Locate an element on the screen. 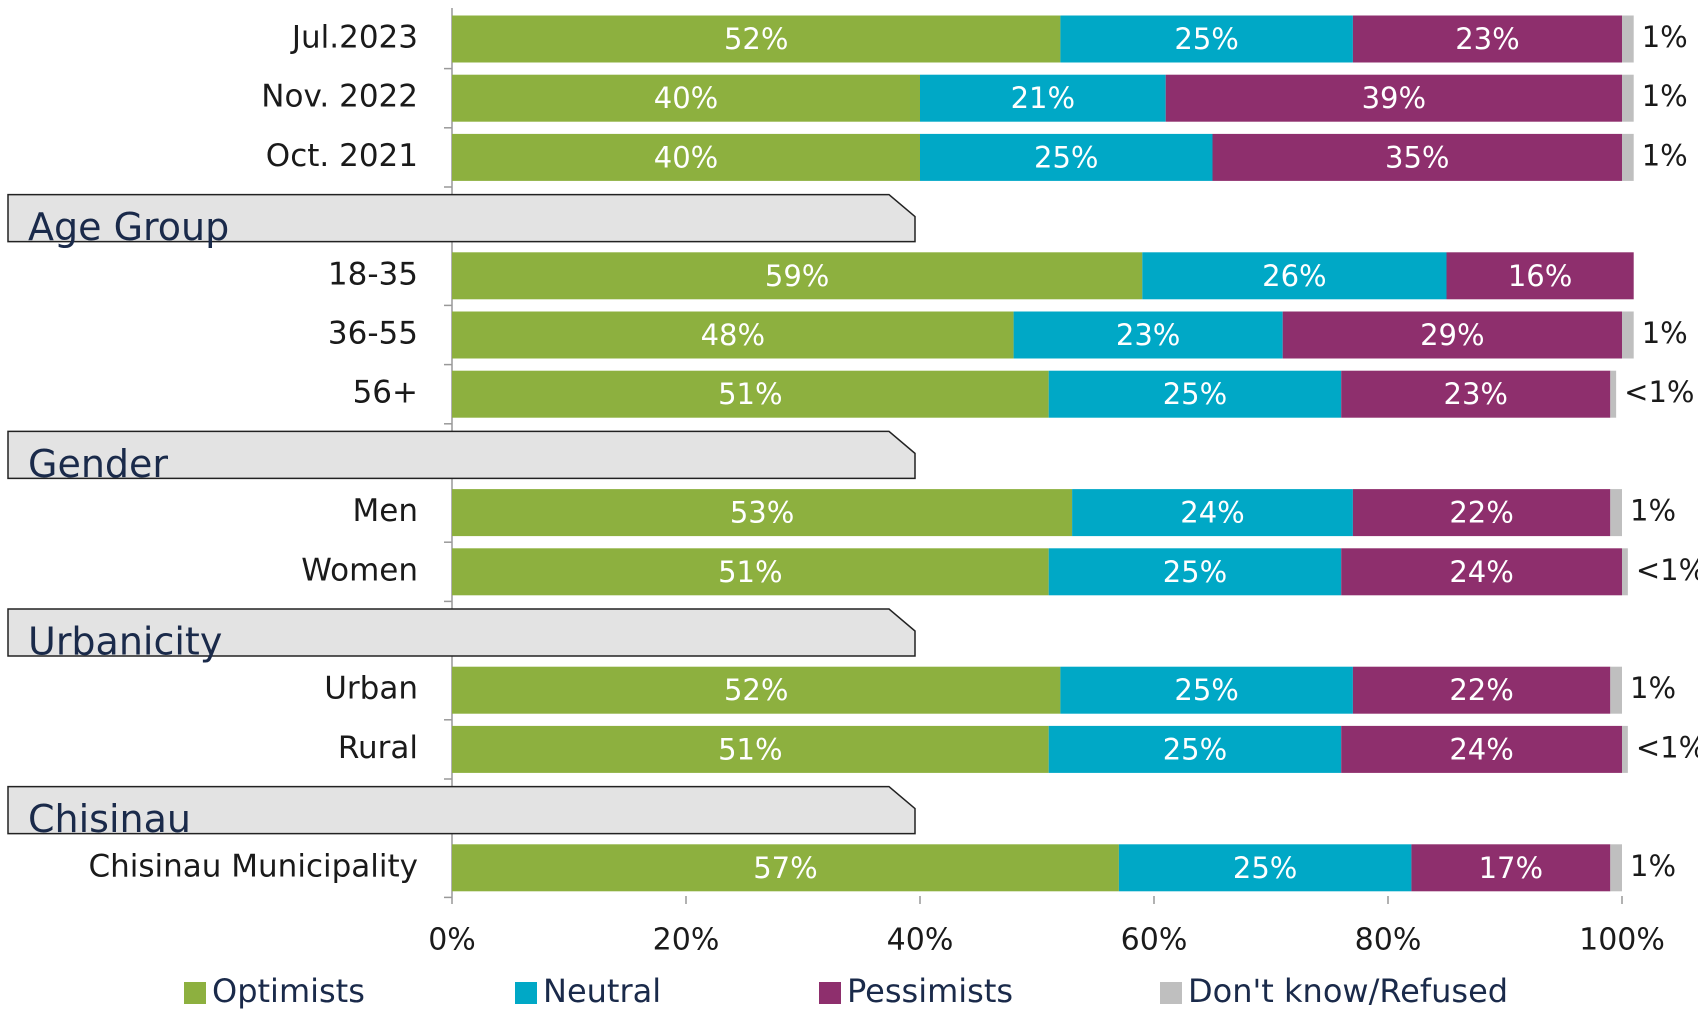 Image resolution: width=1698 pixels, height=1013 pixels. x-tick-label: 80% is located at coordinates (1388, 940).